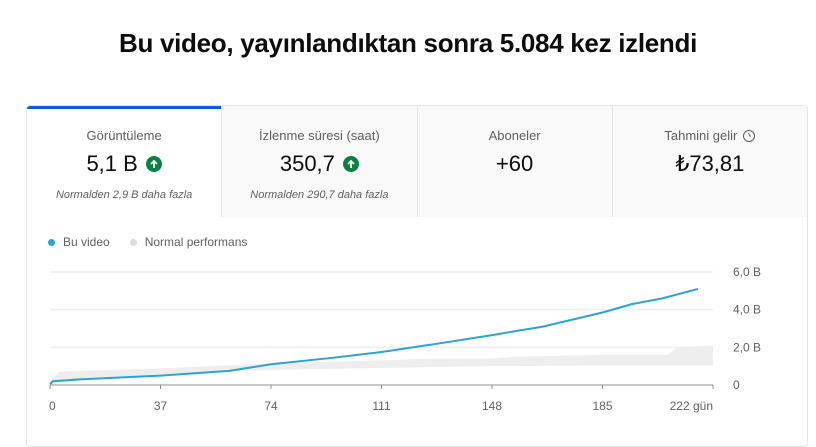  Describe the element at coordinates (514, 135) in the screenshot. I see `tab-label: Aboneler` at that location.